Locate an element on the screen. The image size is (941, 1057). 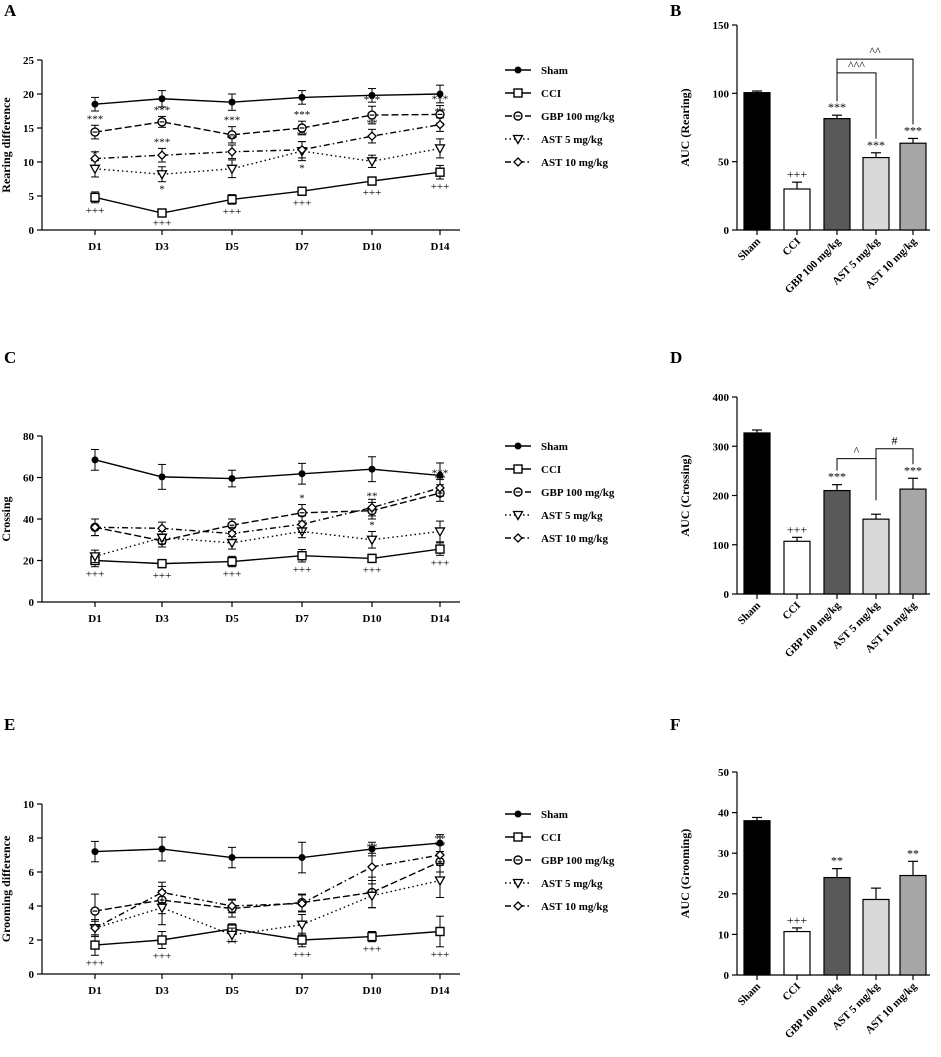
panel-b-sig-4: *** is located at coordinates (913, 130).